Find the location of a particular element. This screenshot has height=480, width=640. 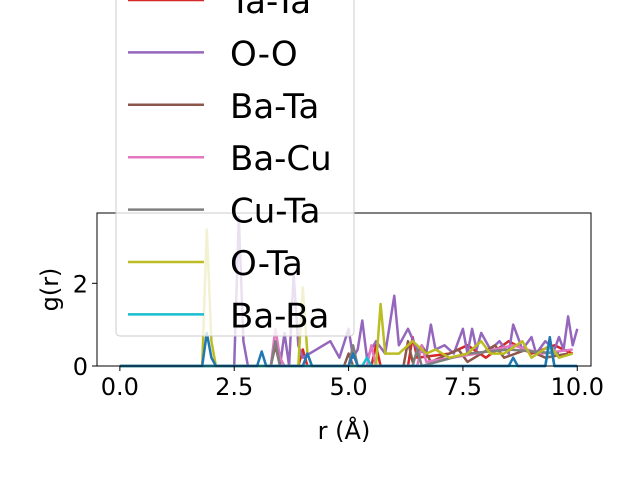

x-tick-label: 7.5 is located at coordinates (463, 387).